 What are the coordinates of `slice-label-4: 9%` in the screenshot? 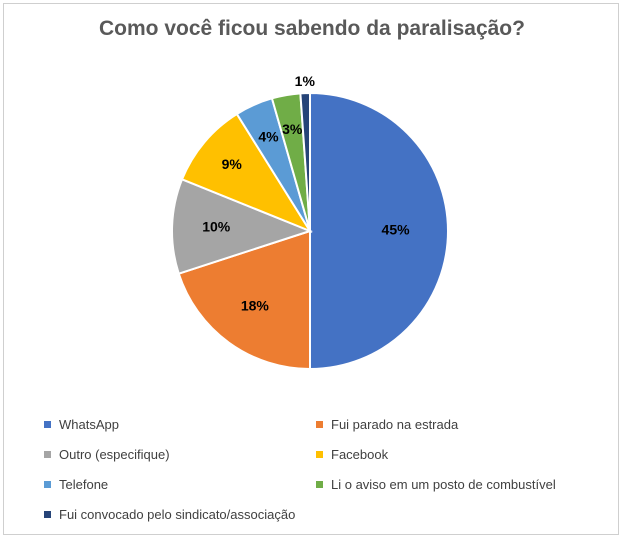 It's located at (232, 164).